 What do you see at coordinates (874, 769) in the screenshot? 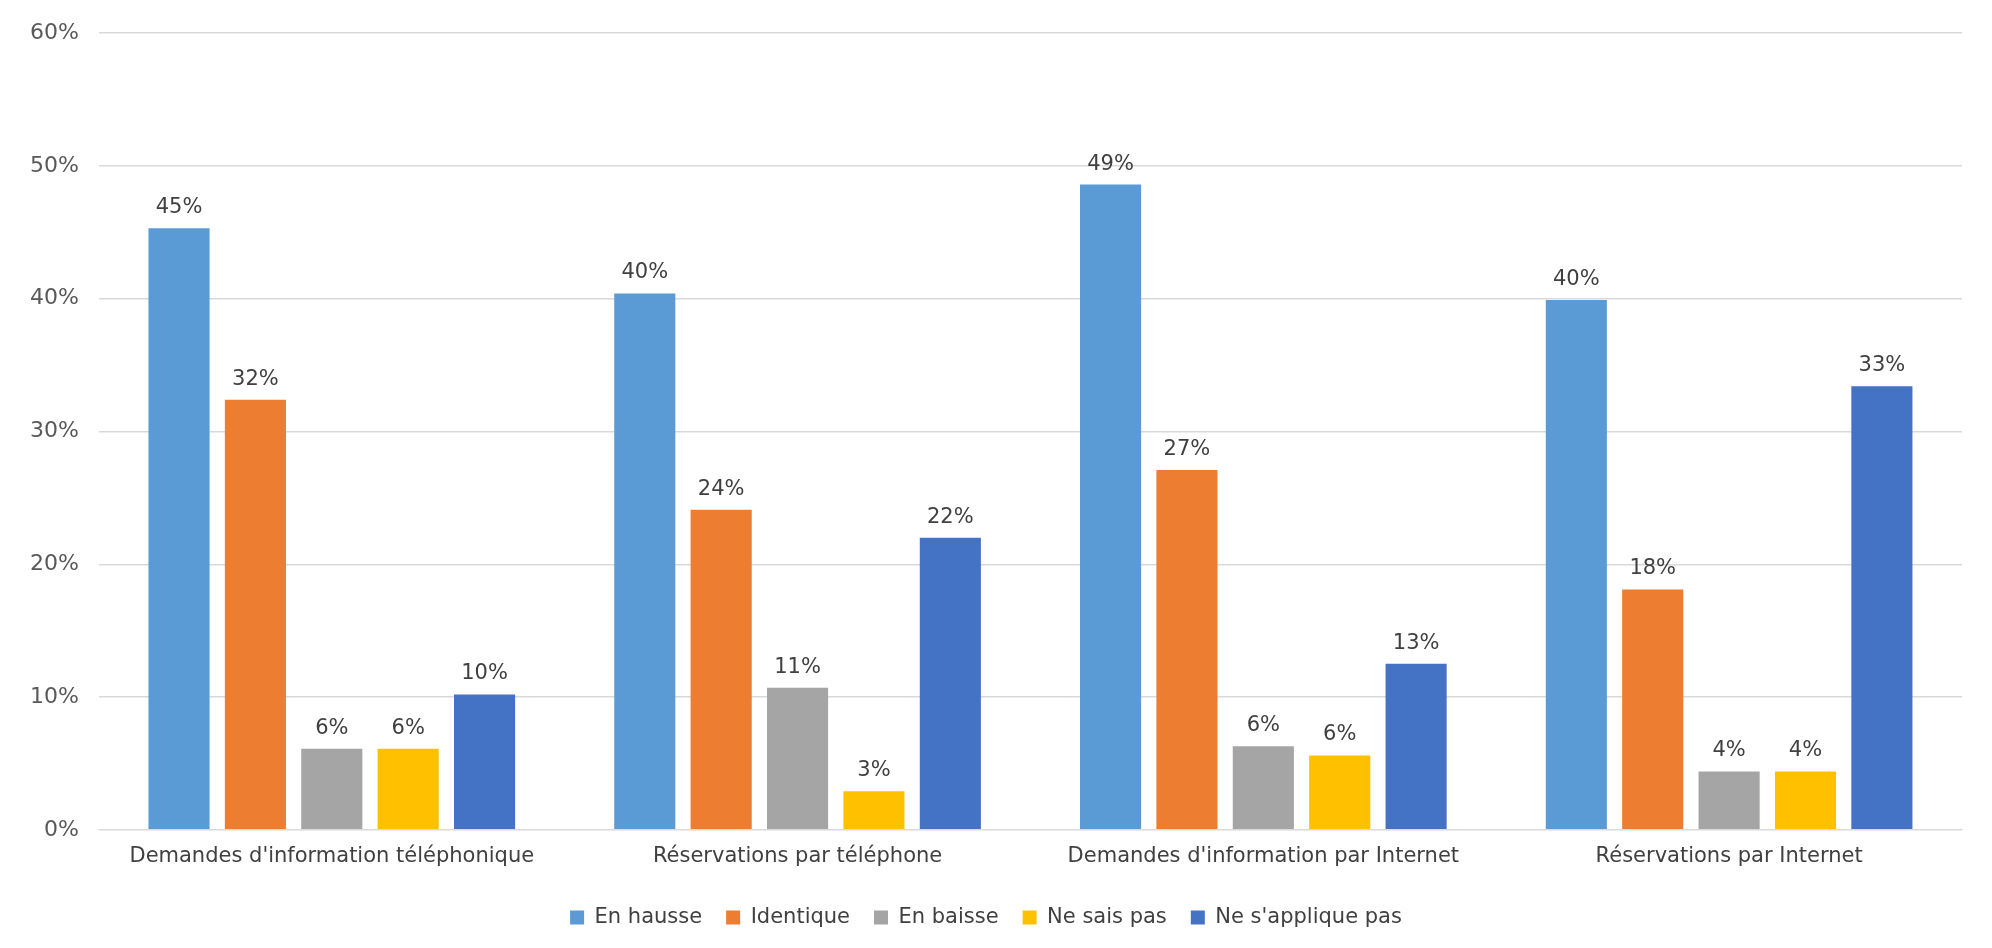
I see `data-label: 3%` at bounding box center [874, 769].